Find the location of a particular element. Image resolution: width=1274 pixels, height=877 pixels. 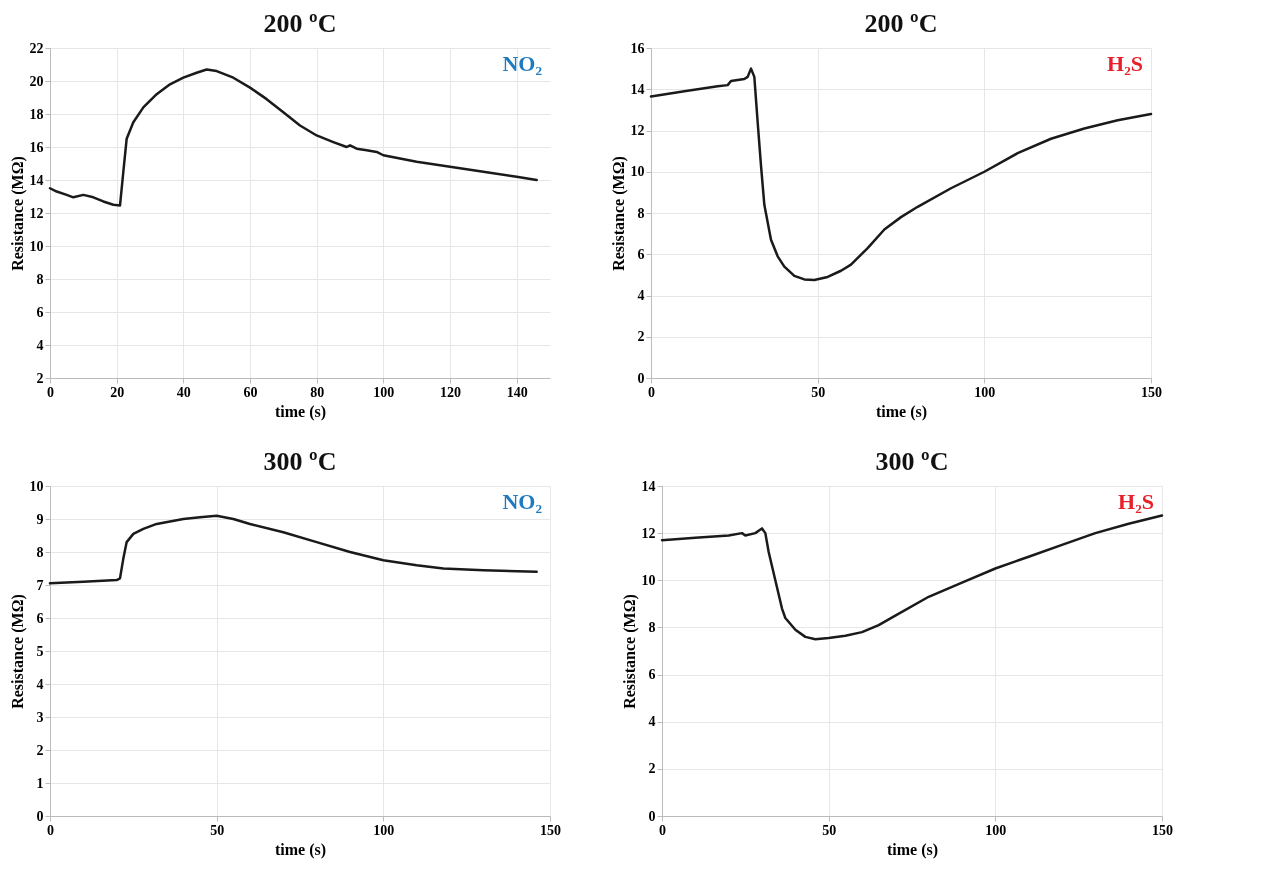

y-tick-label: 9 is located at coordinates (40, 519).